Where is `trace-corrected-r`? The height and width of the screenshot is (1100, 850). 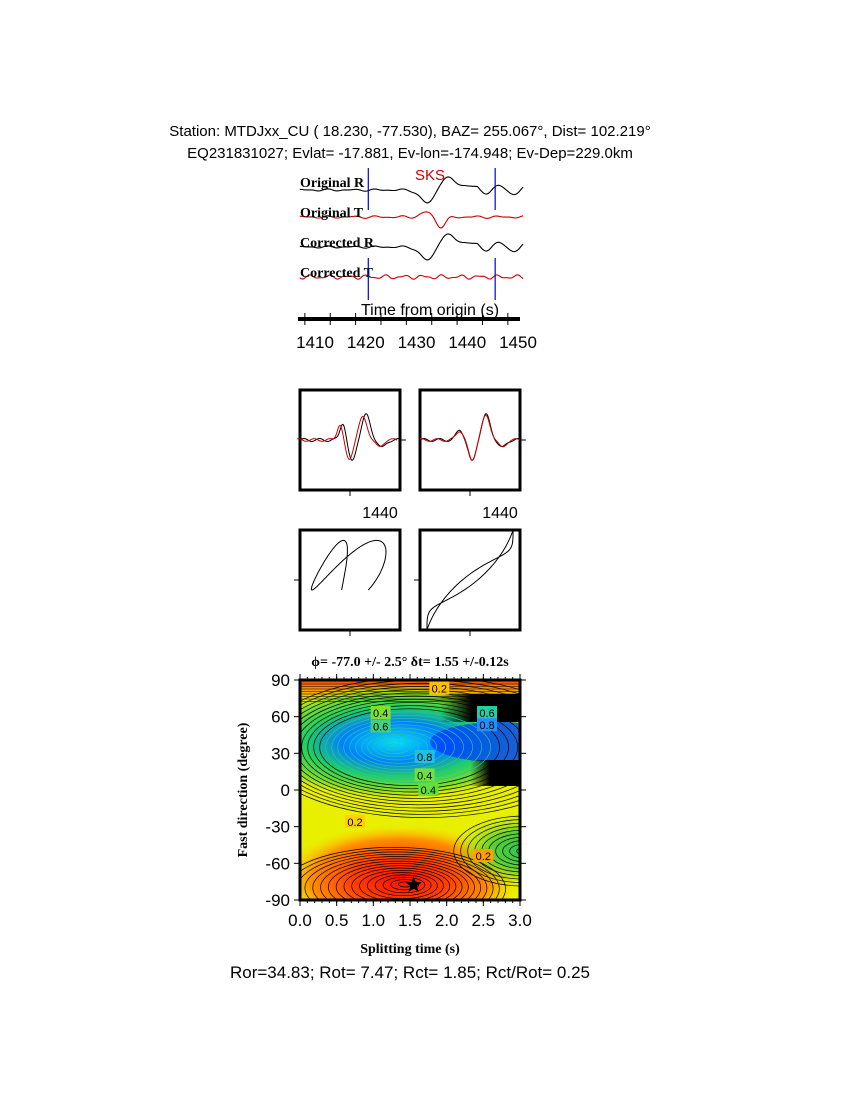 trace-corrected-r is located at coordinates (411, 247).